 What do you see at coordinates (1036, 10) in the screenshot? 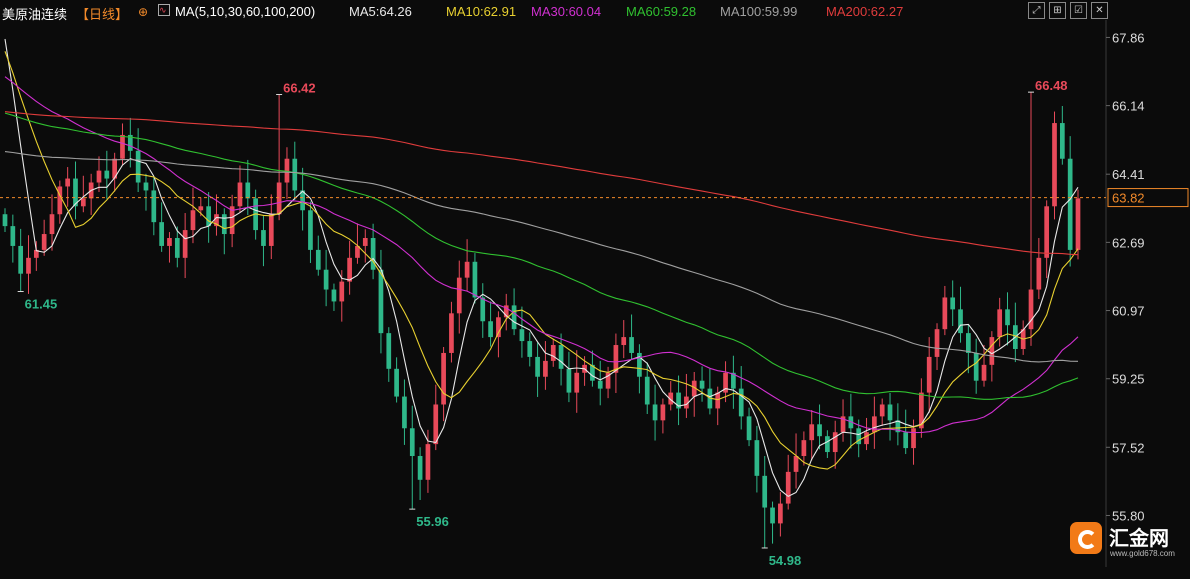
I see `expand-icon: ⤢` at bounding box center [1036, 10].